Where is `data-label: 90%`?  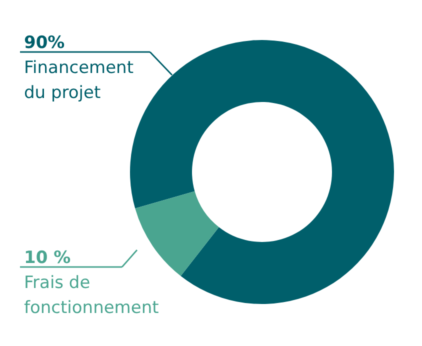 data-label: 90% is located at coordinates (44, 43).